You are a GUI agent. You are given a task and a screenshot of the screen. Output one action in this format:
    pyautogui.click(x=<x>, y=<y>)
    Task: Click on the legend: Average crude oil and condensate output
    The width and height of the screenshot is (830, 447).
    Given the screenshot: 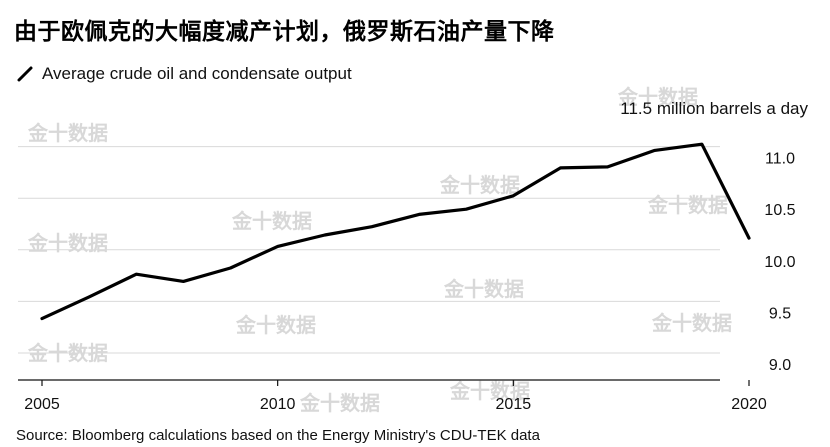 What is the action you would take?
    pyautogui.click(x=184, y=74)
    